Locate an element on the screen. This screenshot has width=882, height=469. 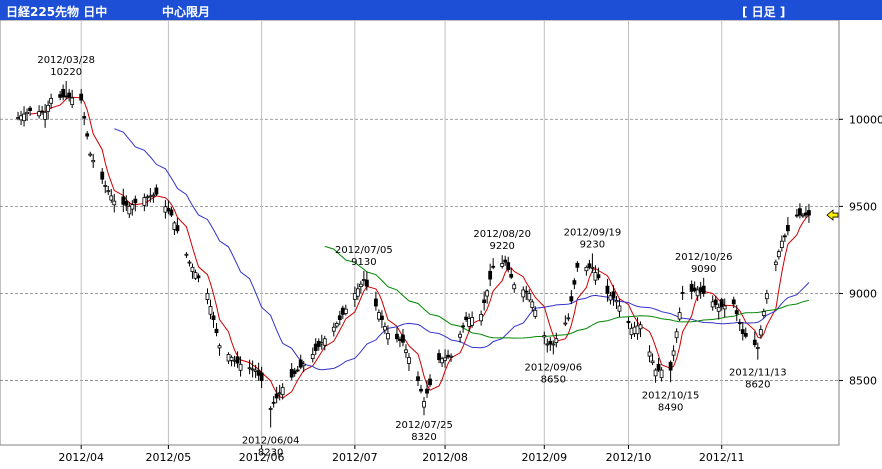
annotation-value: 8490 is located at coordinates (670, 407).